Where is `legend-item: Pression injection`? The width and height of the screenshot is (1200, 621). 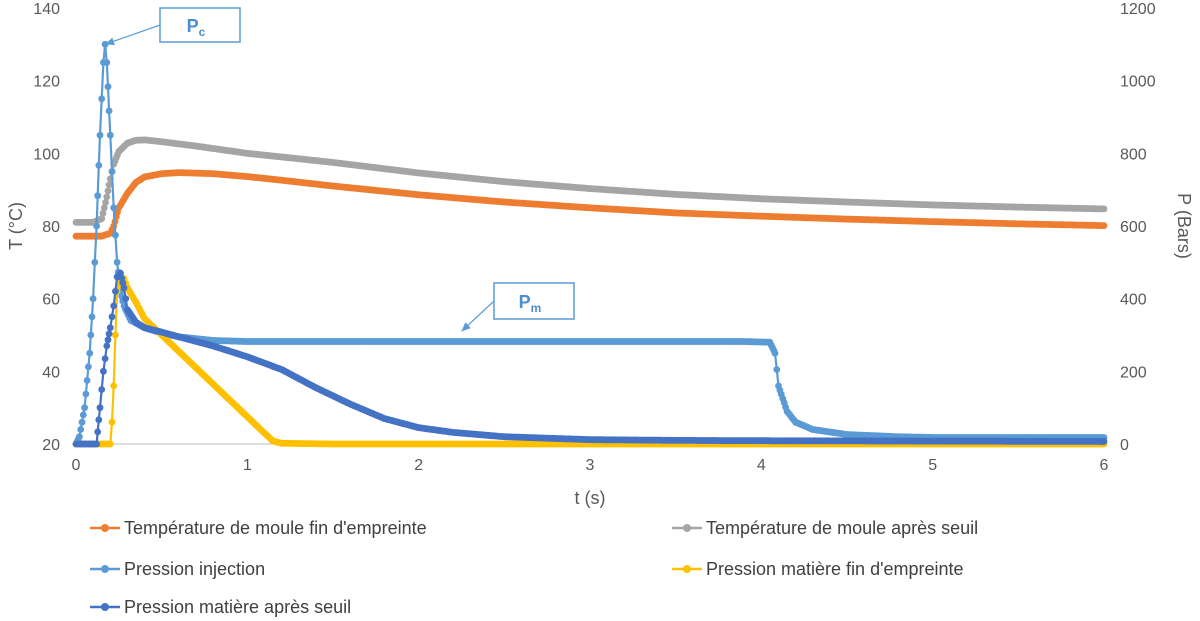 legend-item: Pression injection is located at coordinates (177, 569).